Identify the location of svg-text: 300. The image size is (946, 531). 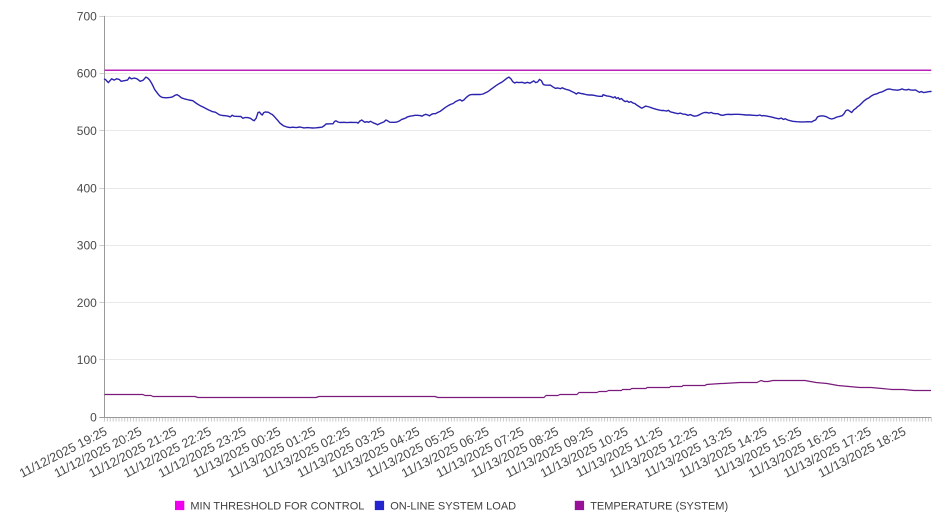
(87, 246).